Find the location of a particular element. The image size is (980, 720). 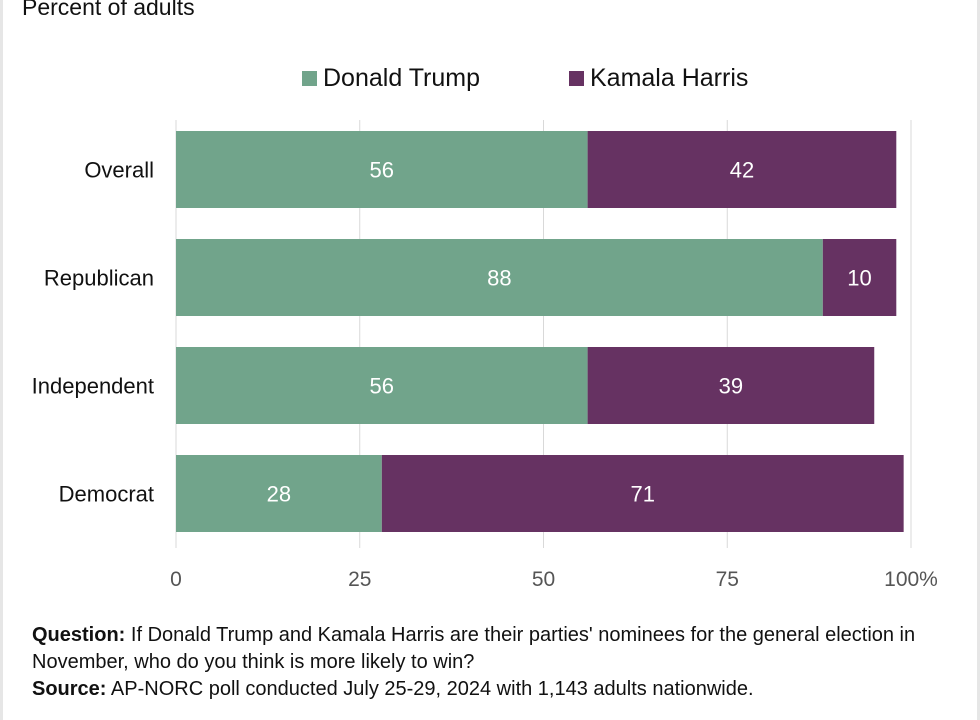

bar-overall-donald-trump is located at coordinates (382, 169).